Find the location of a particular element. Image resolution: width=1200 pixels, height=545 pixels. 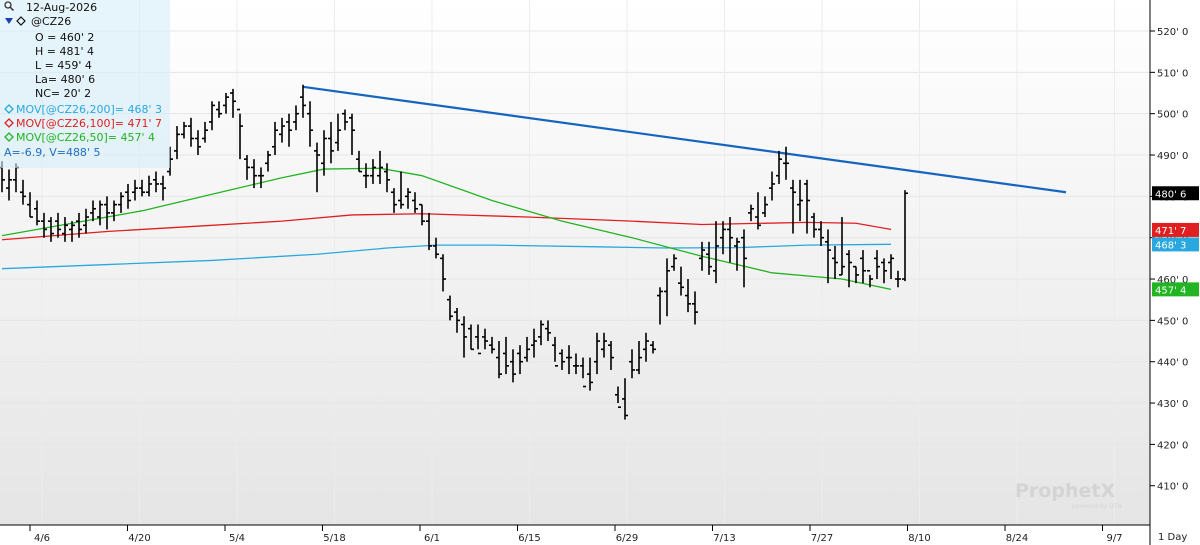

stats-label: A=-6.9, V=488' 5 is located at coordinates (52, 152).